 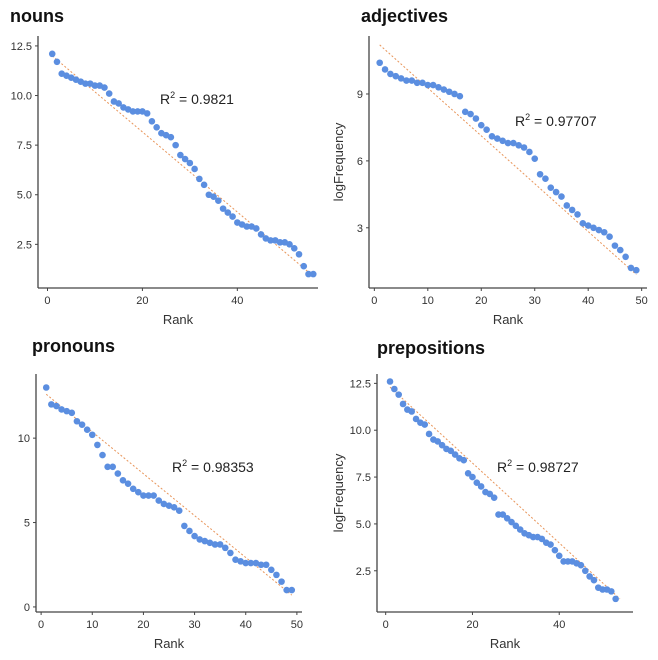 What do you see at coordinates (374, 301) in the screenshot?
I see `x-tick-label: 0` at bounding box center [374, 301].